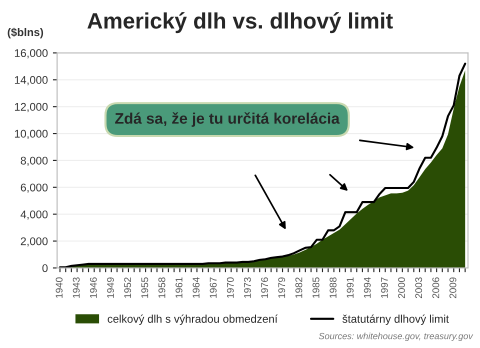 Image resolution: width=480 pixels, height=348 pixels. What do you see at coordinates (31, 81) in the screenshot?
I see `y-tick-label: 14,000` at bounding box center [31, 81].